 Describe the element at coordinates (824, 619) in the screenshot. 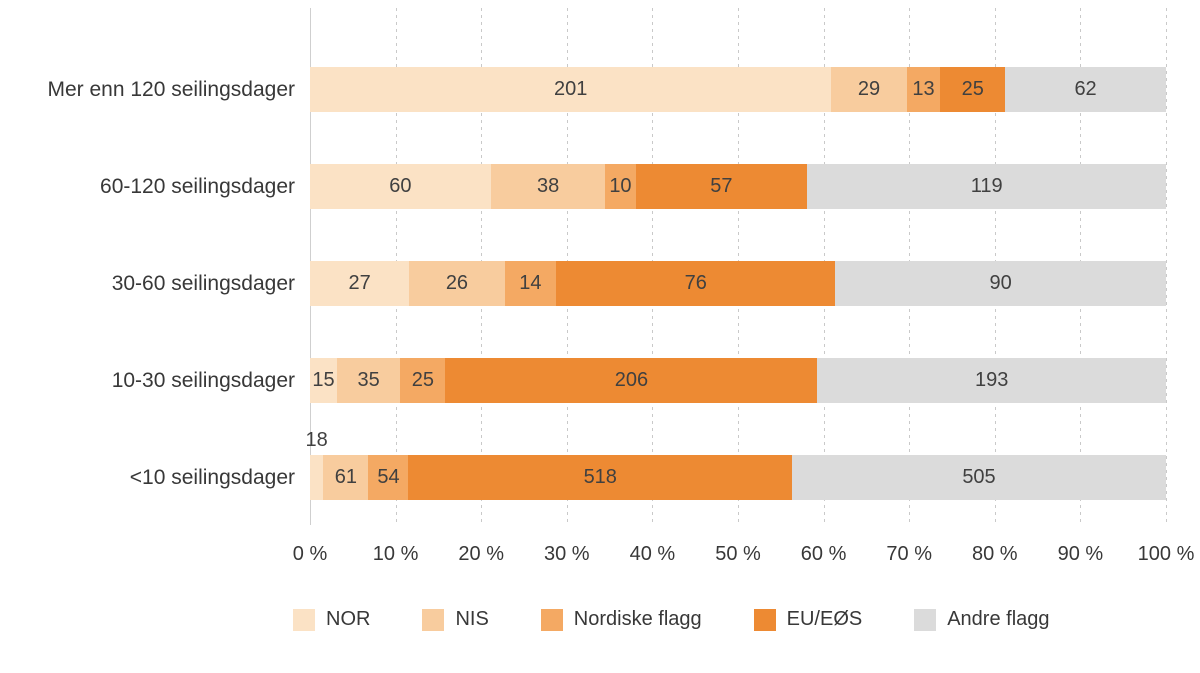

I see `legend-label: EU/EØS` at that location.